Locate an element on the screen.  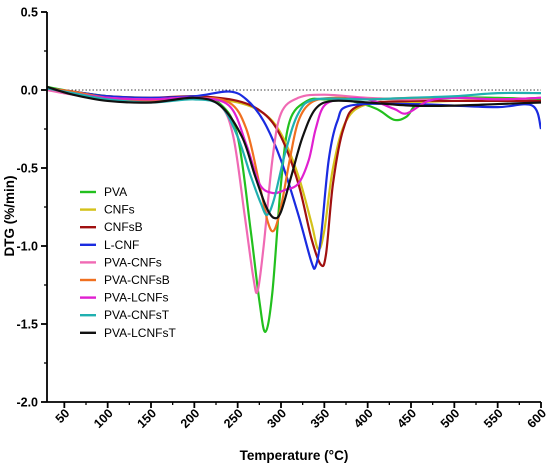
legend-label: PVA-CNFsT is located at coordinates (137, 315).